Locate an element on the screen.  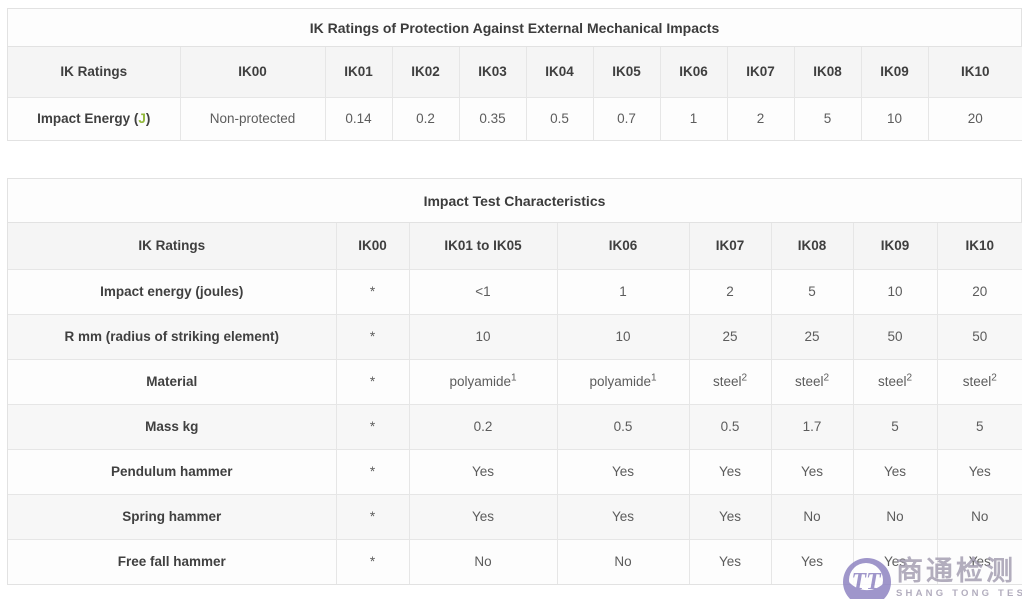
table2-title: Impact Test Characteristics is located at coordinates (514, 201).